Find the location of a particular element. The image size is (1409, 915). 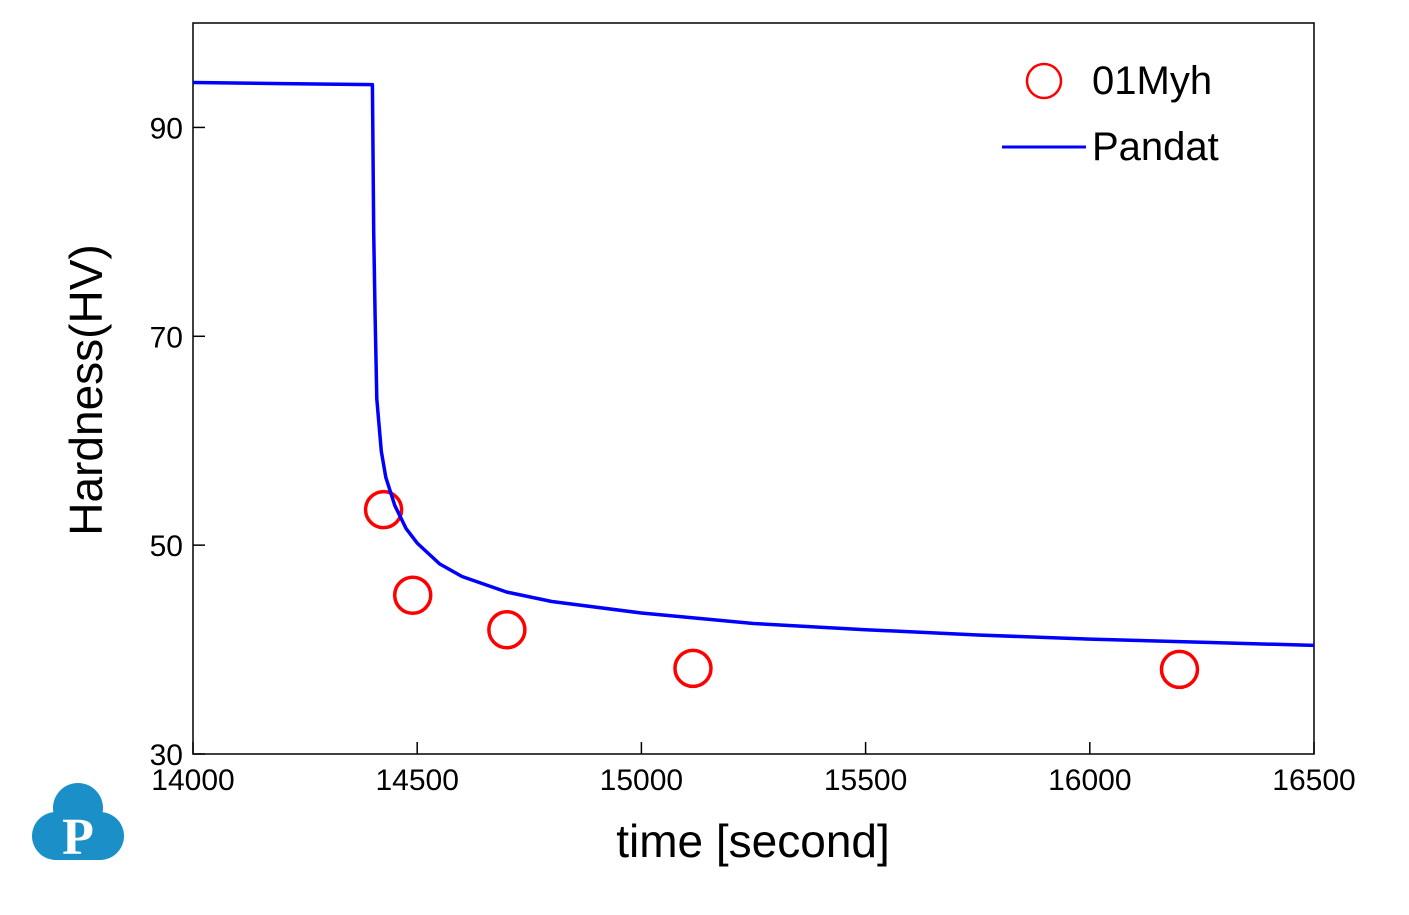

y-tick-label: 50 is located at coordinates (166, 546).